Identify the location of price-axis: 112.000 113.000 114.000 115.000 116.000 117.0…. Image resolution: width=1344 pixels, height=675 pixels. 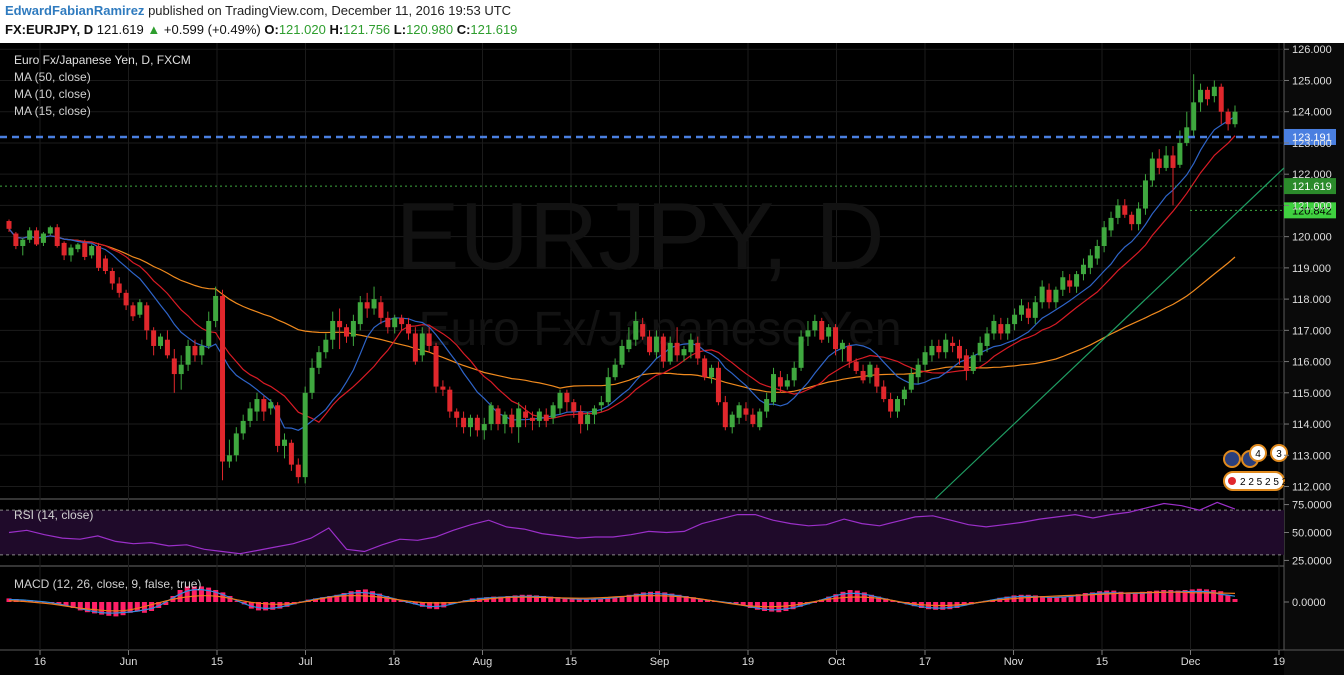
(1308, 269).